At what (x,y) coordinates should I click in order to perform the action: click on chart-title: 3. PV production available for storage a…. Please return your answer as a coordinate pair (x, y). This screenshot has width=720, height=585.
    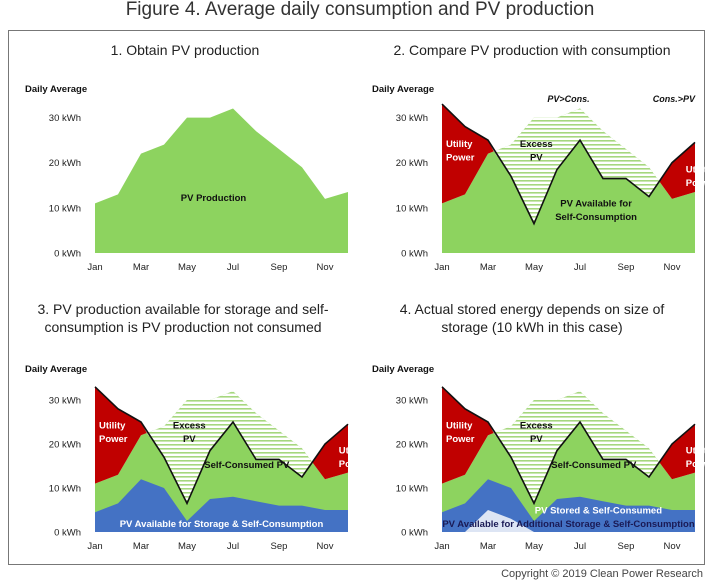
    Looking at the image, I should click on (182, 309).